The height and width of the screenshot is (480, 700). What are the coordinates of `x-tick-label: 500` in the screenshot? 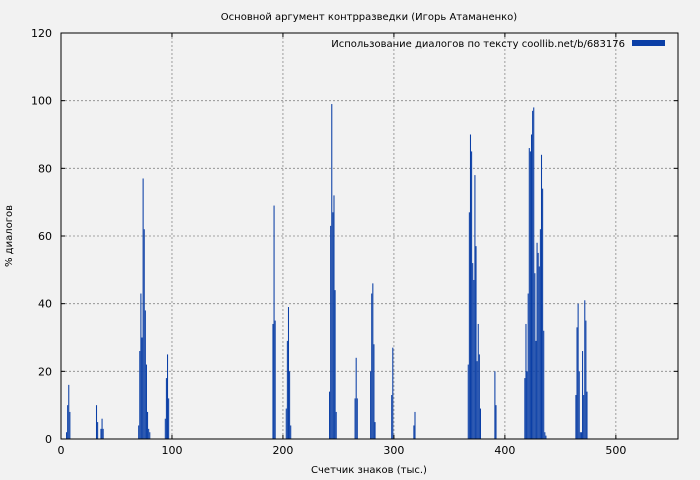 It's located at (615, 450).